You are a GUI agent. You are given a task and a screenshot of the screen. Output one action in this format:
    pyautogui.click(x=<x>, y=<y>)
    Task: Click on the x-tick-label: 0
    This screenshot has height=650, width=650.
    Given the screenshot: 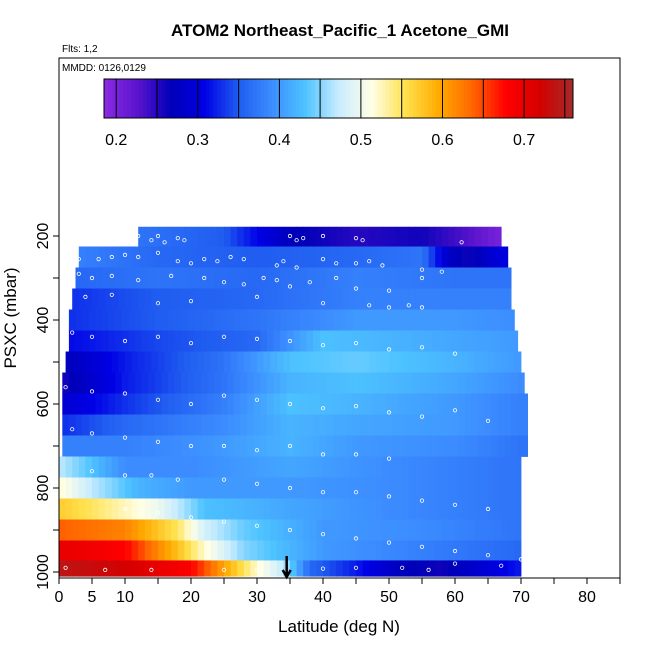 What is the action you would take?
    pyautogui.click(x=59, y=597)
    